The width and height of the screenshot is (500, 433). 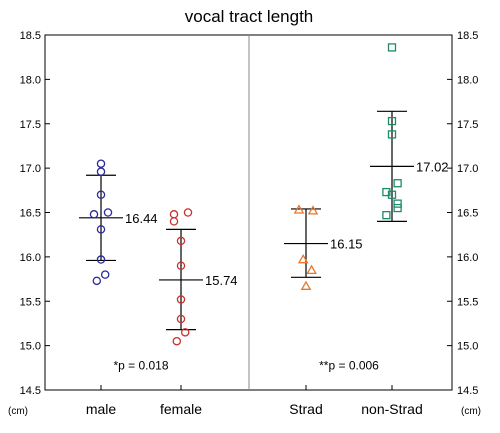 What do you see at coordinates (249, 16) in the screenshot?
I see `chart-title: vocal tract length` at bounding box center [249, 16].